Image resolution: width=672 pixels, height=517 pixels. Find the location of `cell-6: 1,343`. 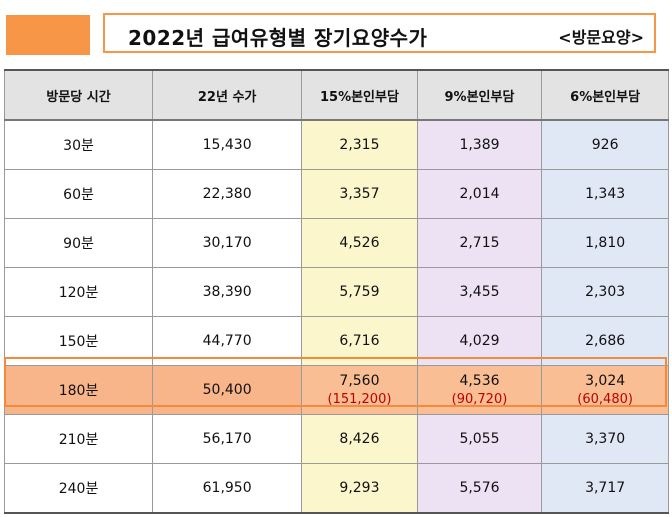

cell-6: 1,343 is located at coordinates (605, 194).